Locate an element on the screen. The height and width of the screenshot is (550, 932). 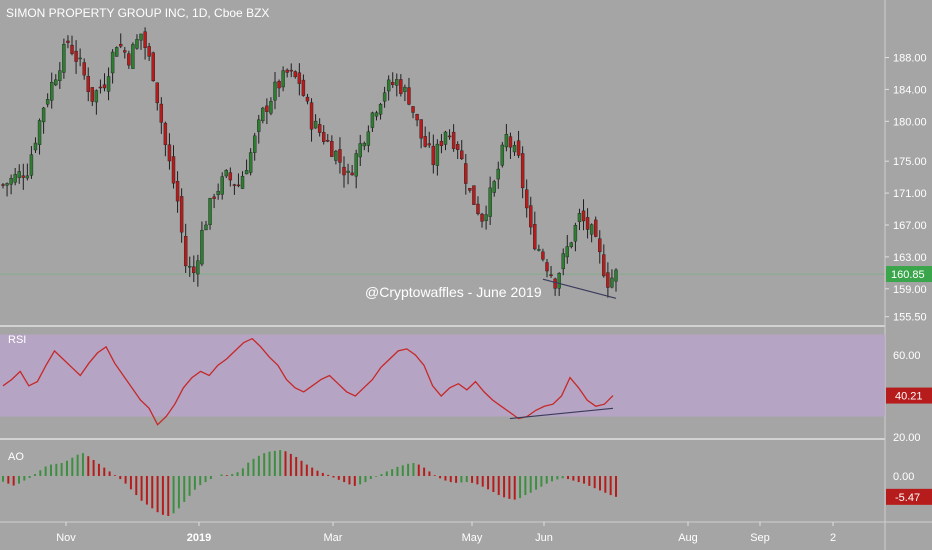
rsi-value-badge is located at coordinates (909, 395).